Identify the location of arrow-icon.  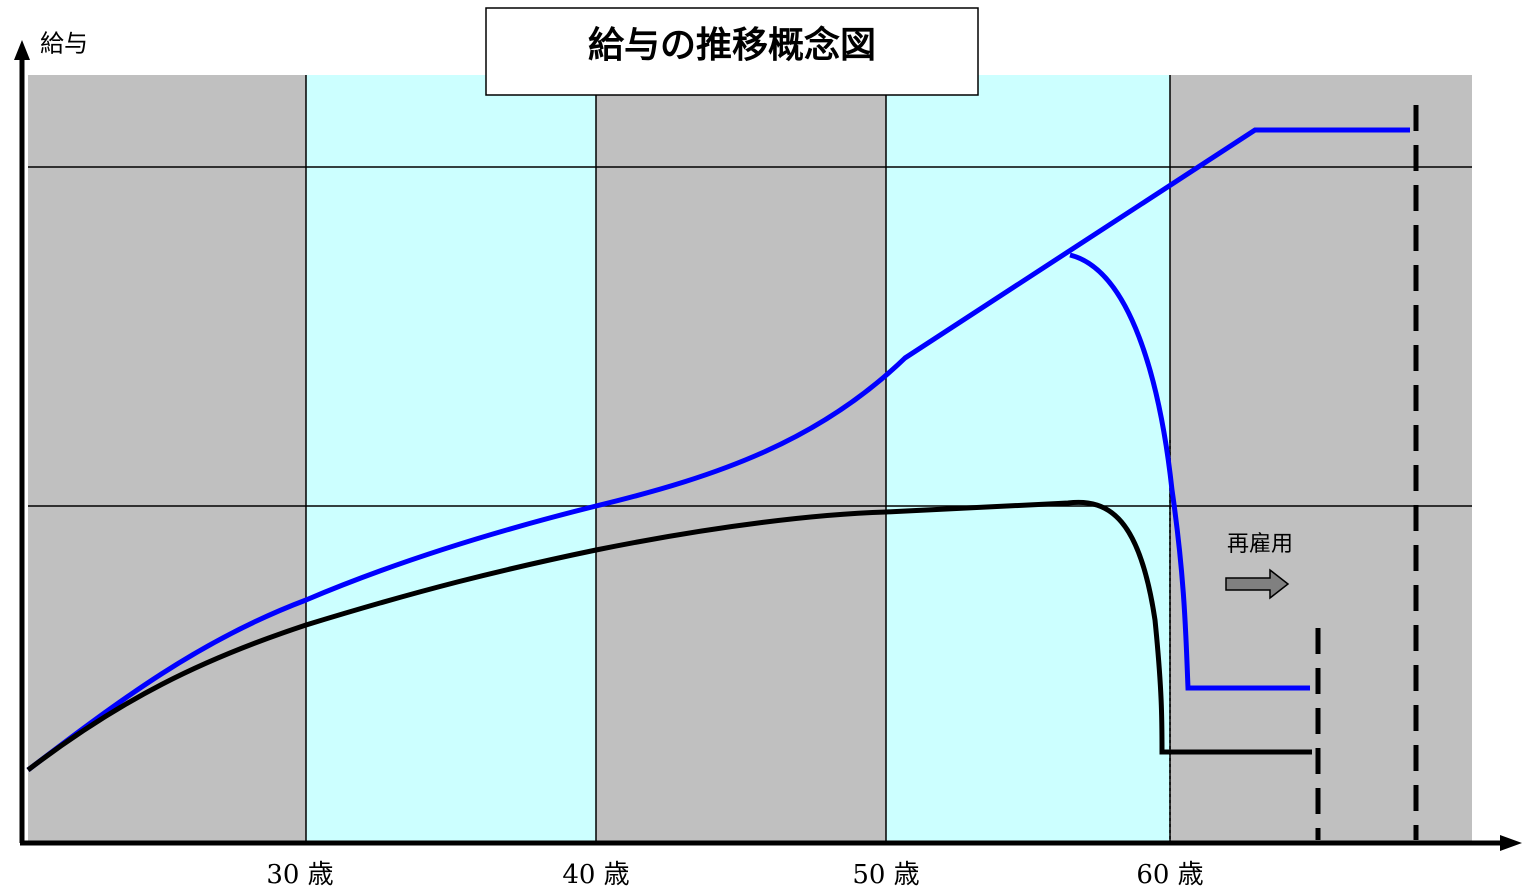
(1257, 584).